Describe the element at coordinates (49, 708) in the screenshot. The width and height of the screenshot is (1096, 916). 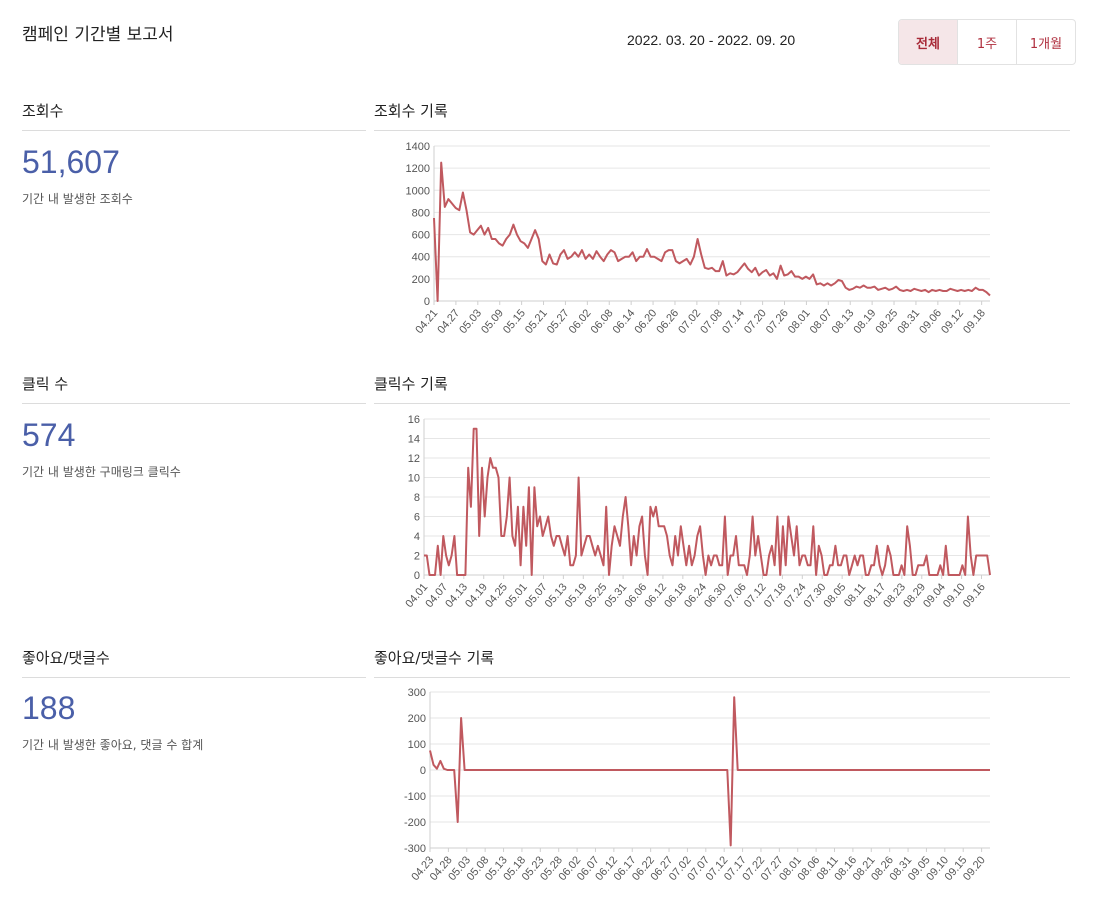
I see `likes-value: 188` at that location.